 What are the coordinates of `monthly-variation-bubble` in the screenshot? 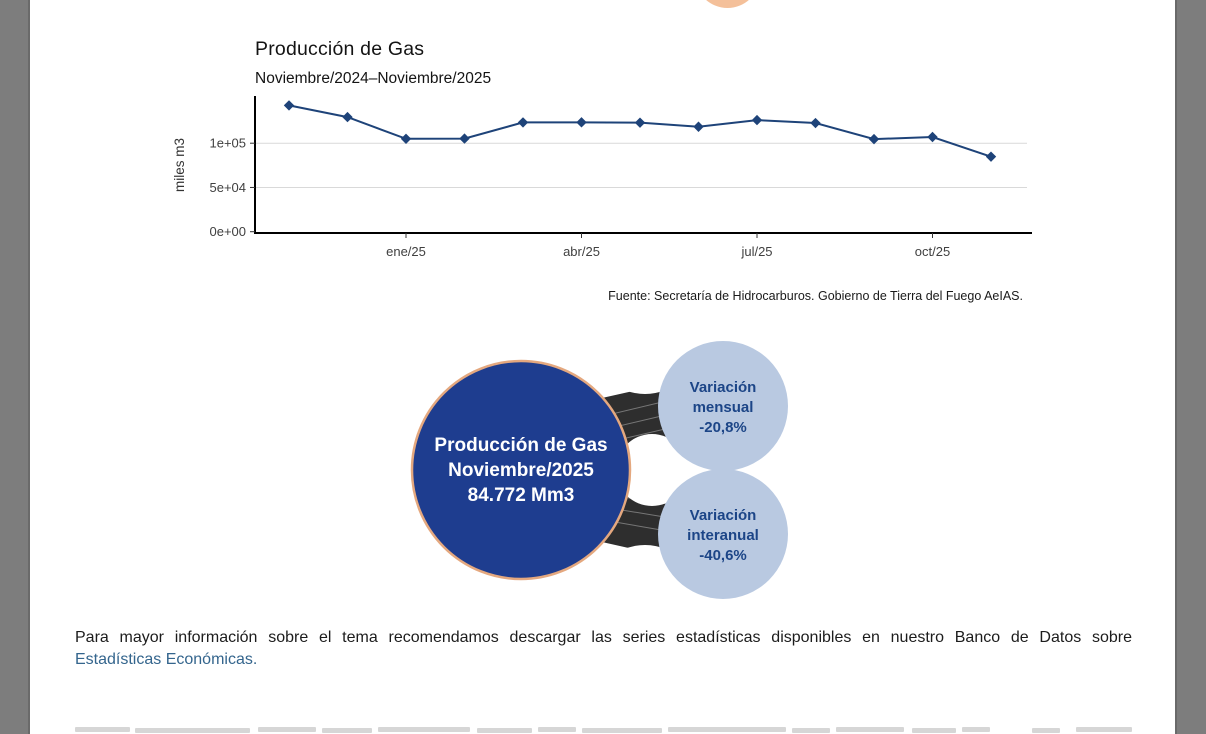 It's located at (723, 406).